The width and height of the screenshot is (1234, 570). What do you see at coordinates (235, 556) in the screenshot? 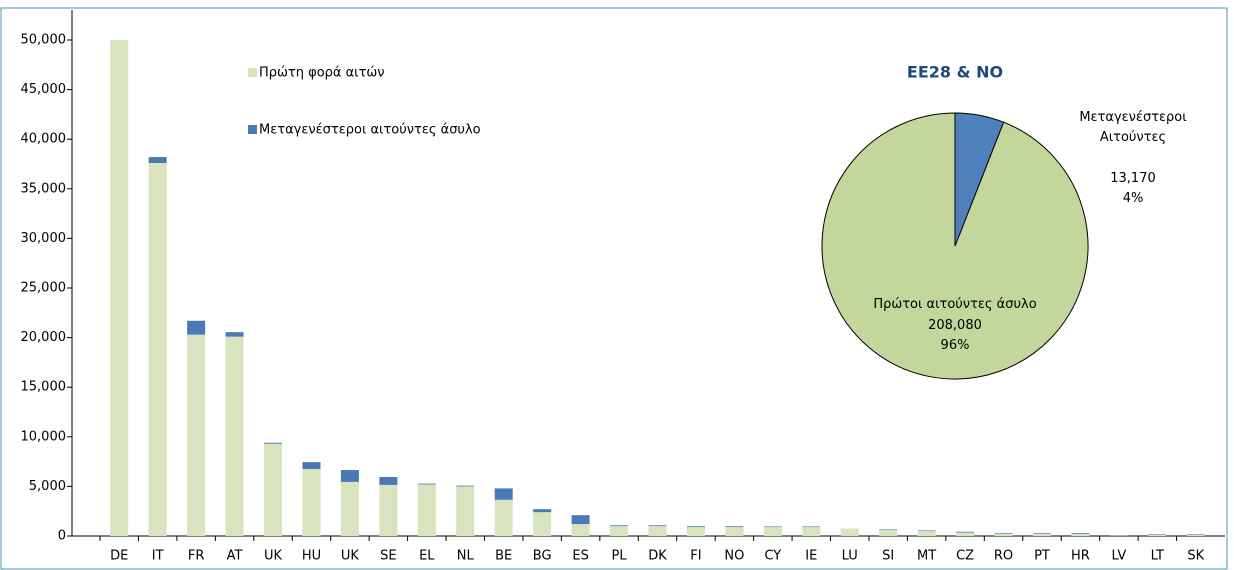
I see `x-tick-label: AT` at bounding box center [235, 556].